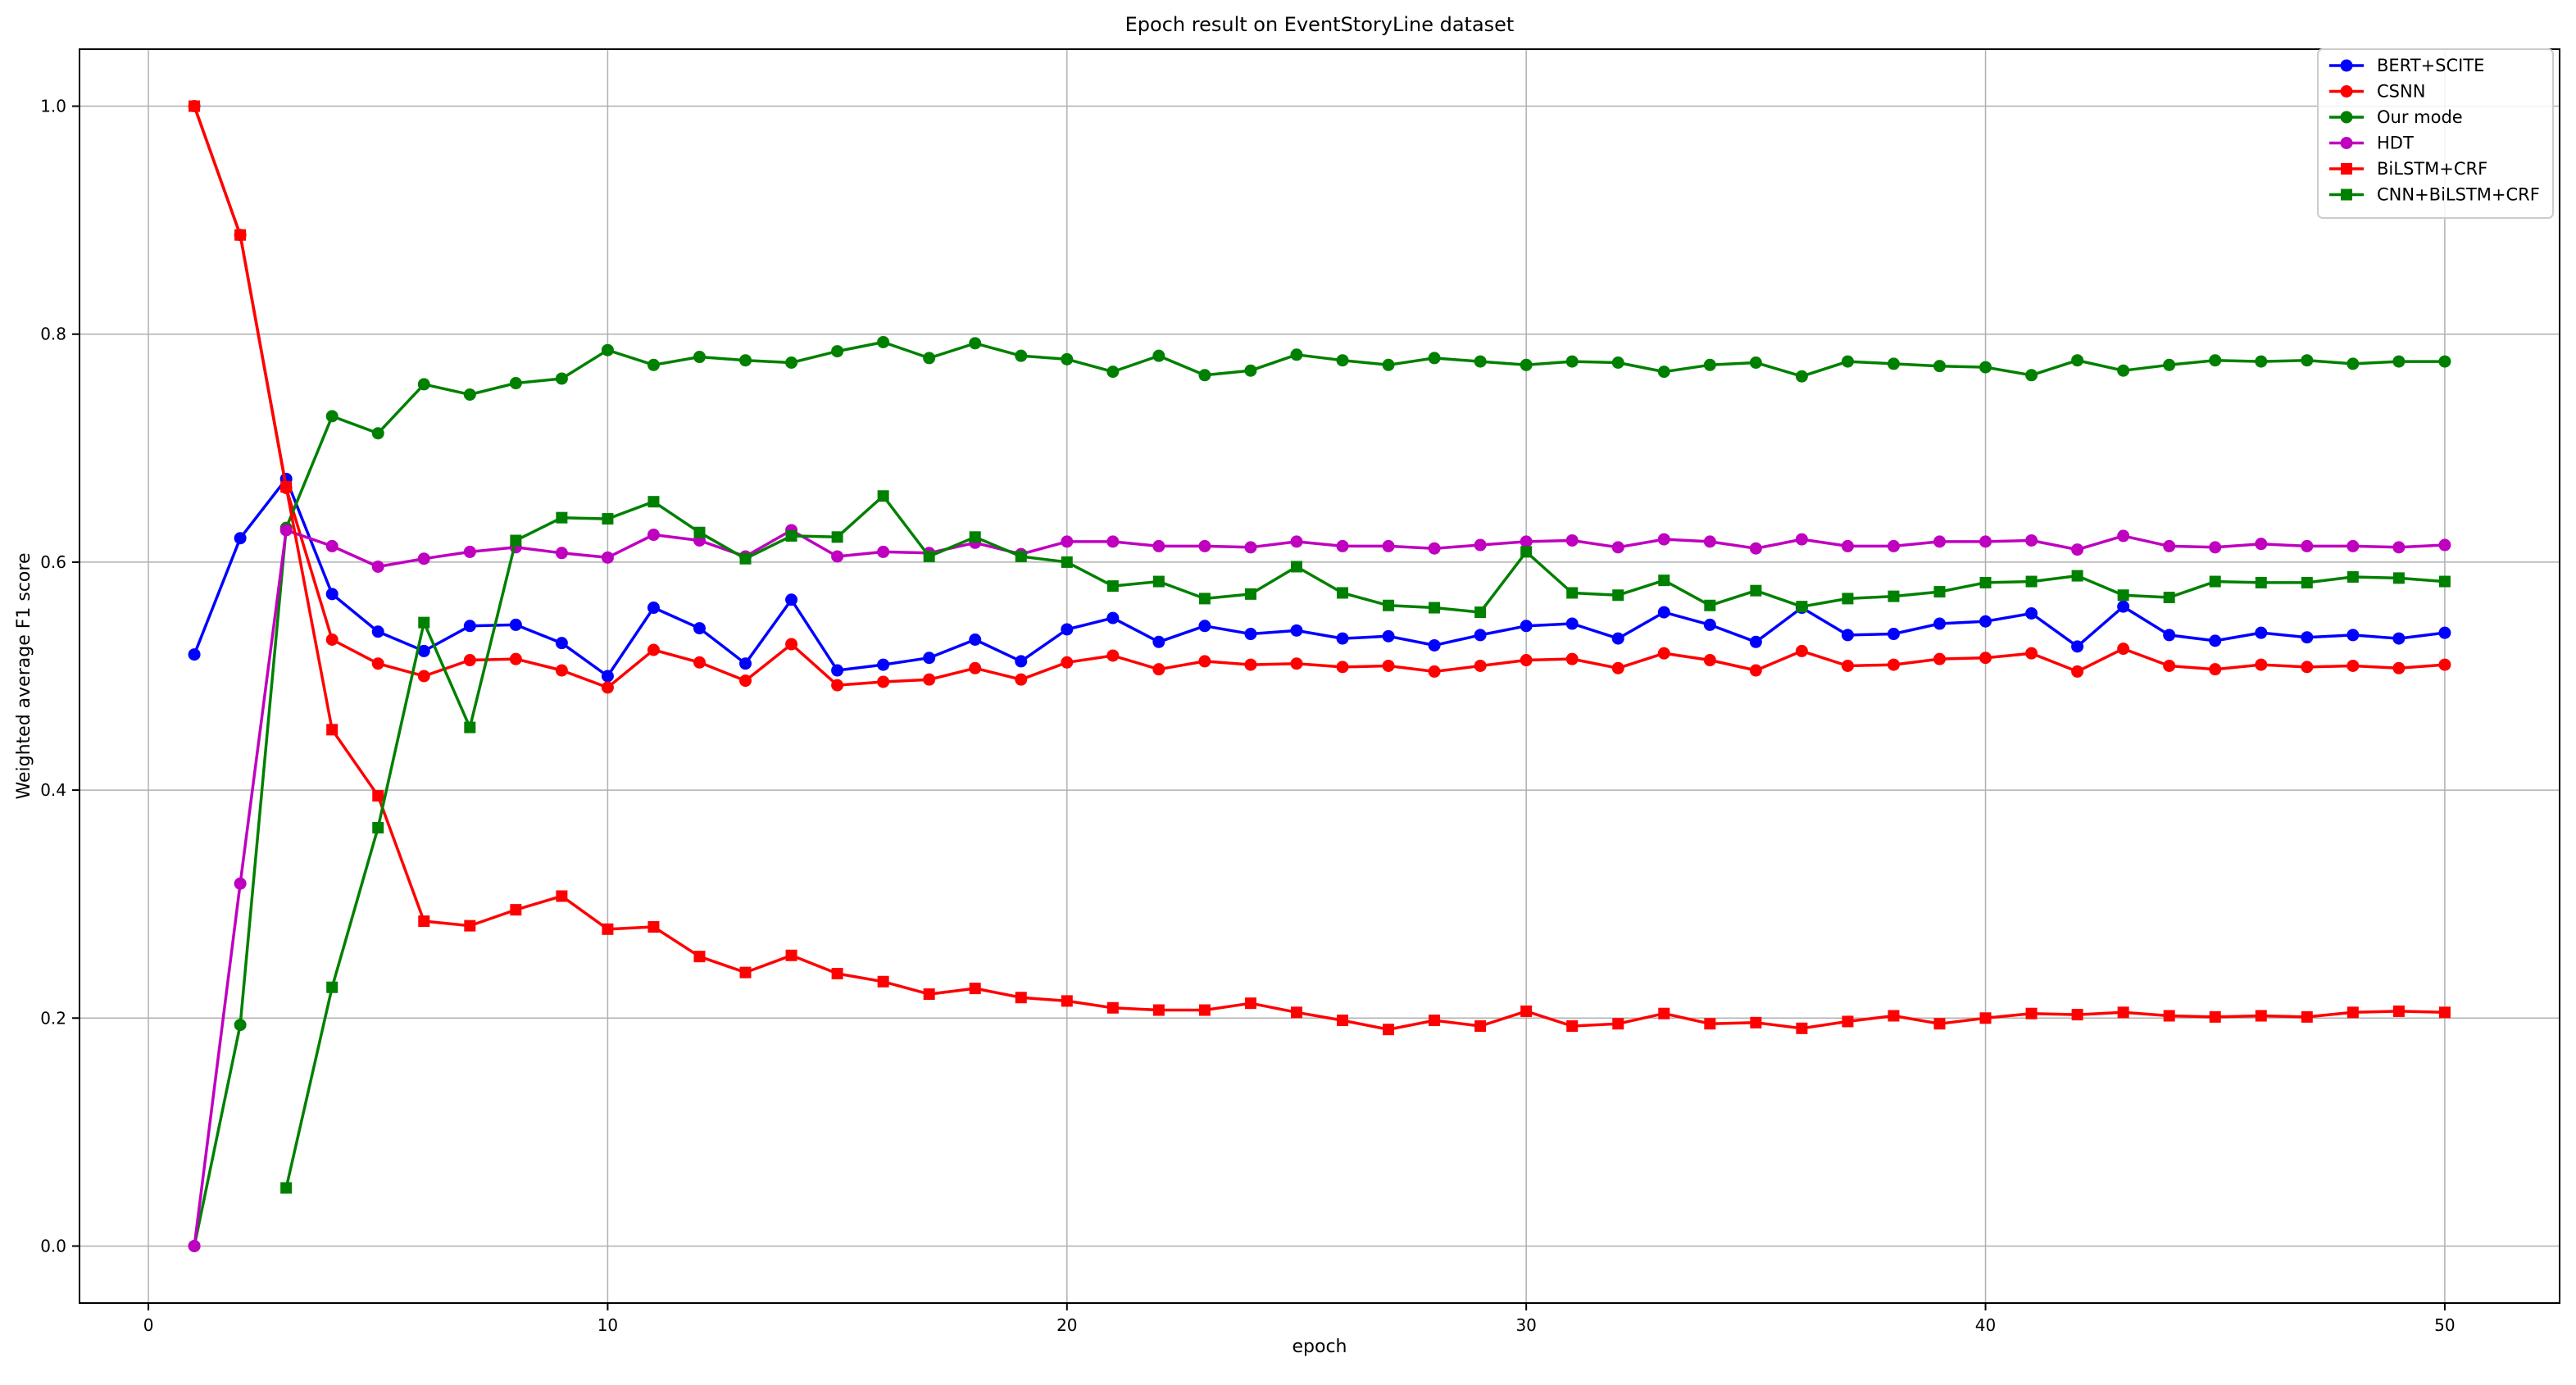 This screenshot has width=2576, height=1385. Describe the element at coordinates (2408, 169) in the screenshot. I see `legend-item-bilstm-crf: BiLSTM+CRF` at that location.